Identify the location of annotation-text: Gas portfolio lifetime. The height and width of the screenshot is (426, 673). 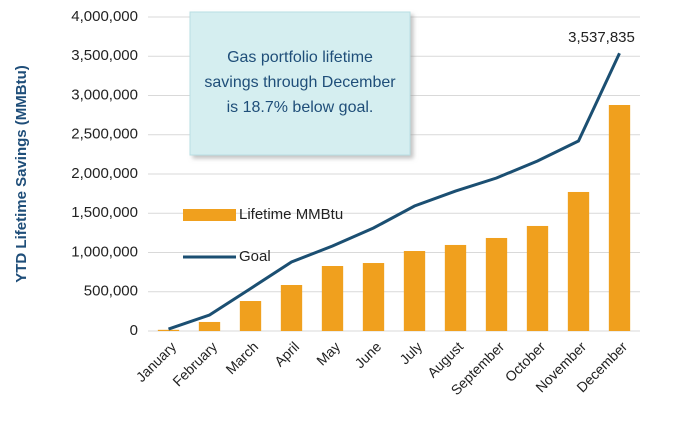
(300, 57).